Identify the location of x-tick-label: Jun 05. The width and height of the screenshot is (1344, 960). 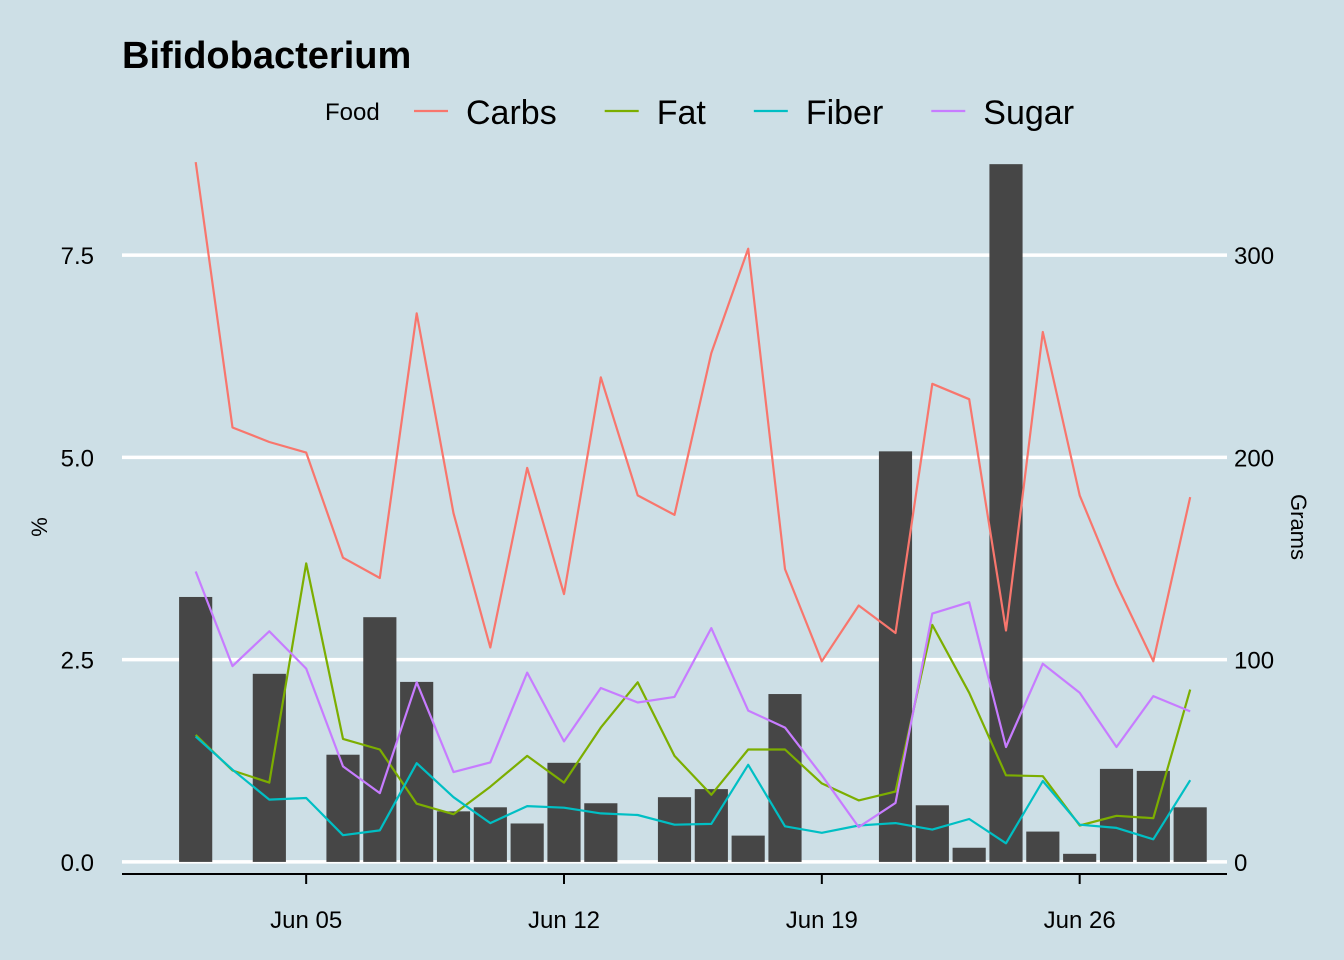
(306, 920).